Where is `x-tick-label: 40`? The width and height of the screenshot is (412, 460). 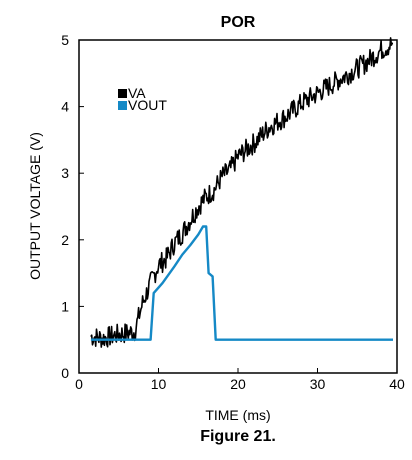 x-tick-label: 40 is located at coordinates (397, 384).